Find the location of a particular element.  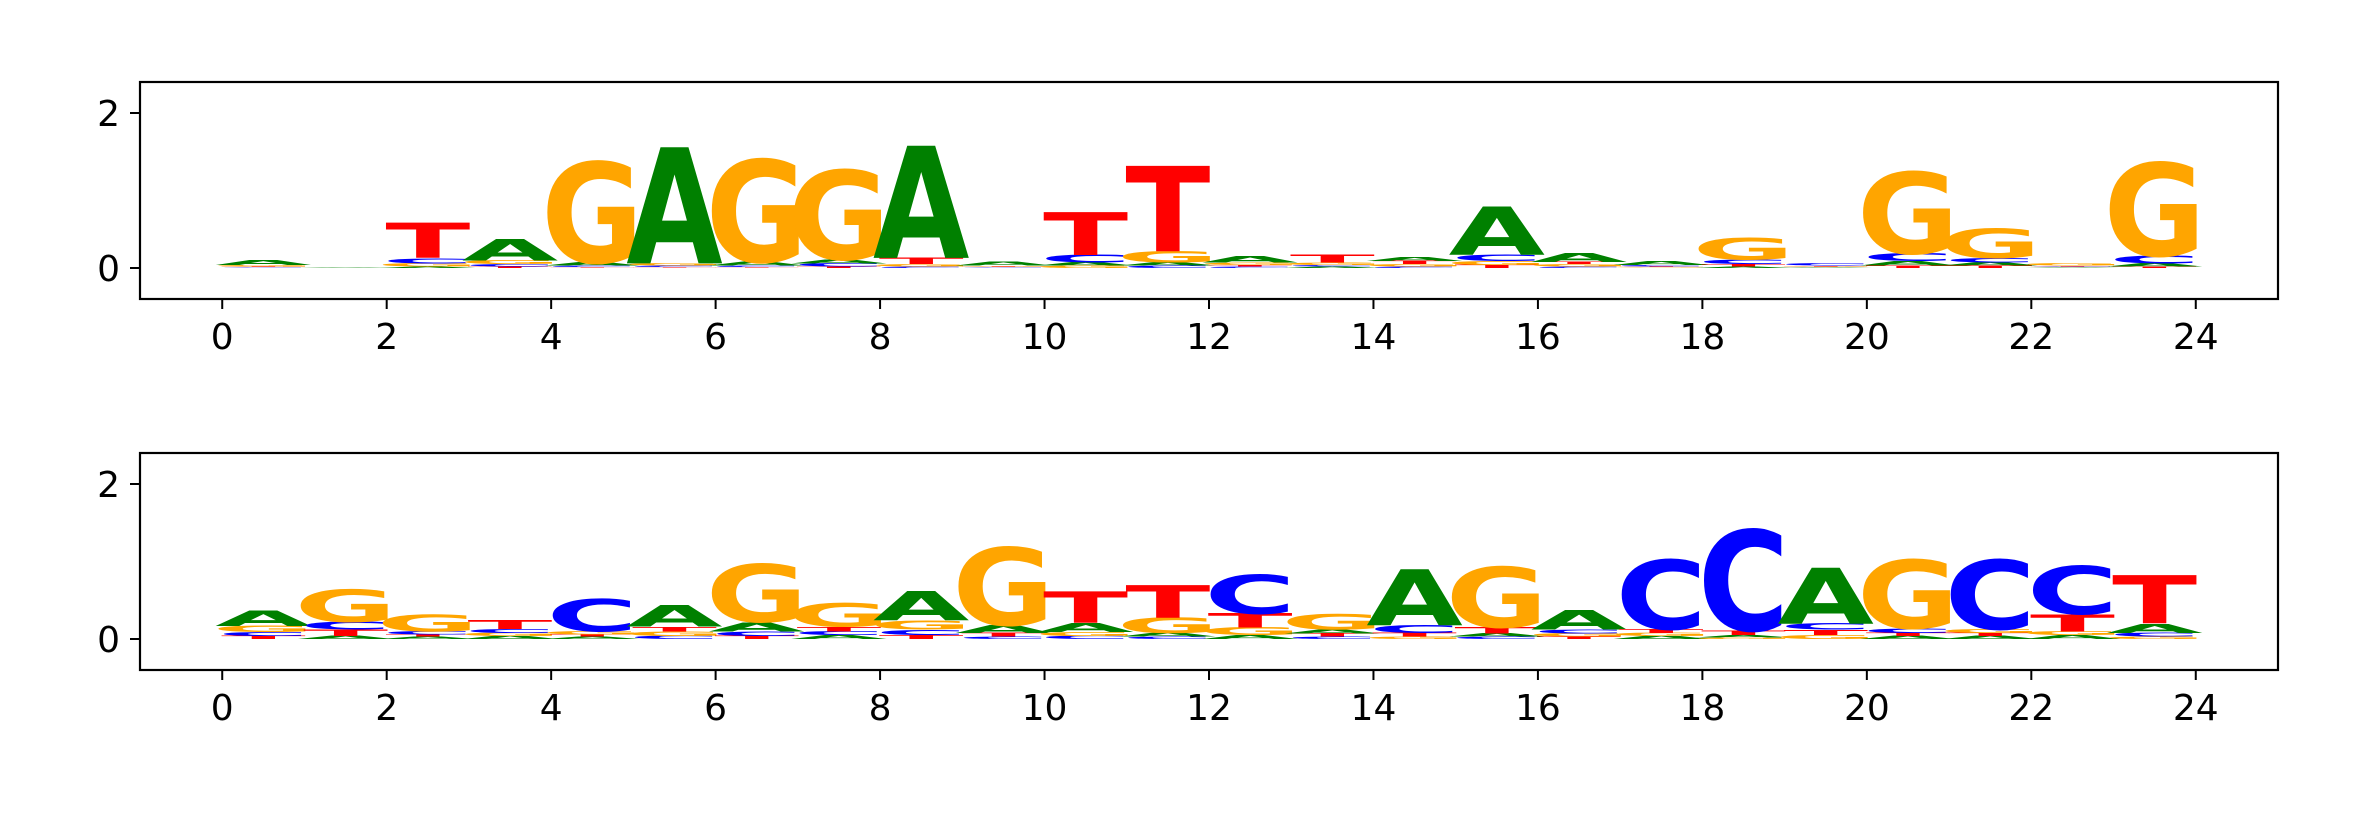

logo-letter-A-pos-13: A is located at coordinates (1332, 632).